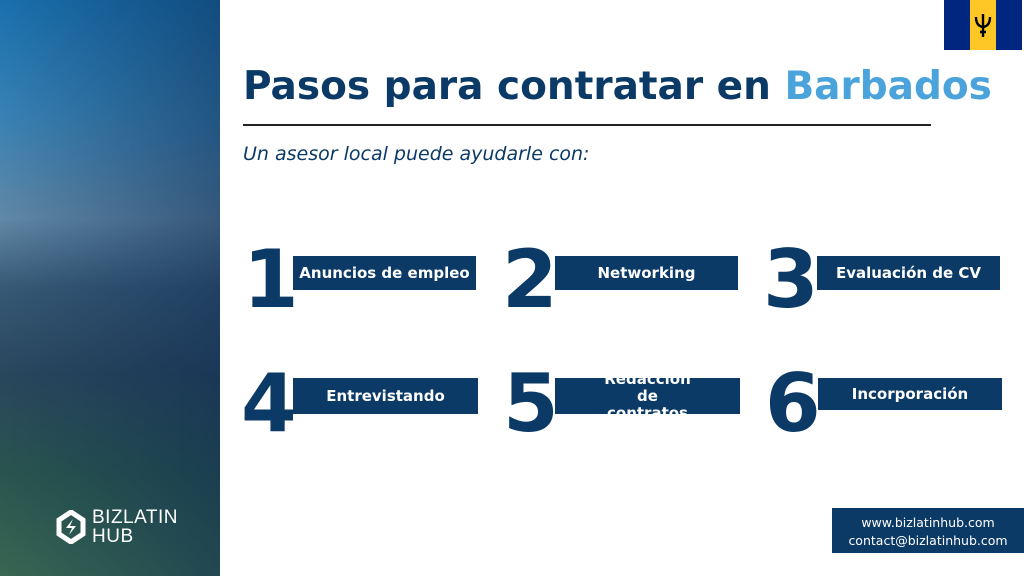 This screenshot has height=576, width=1024. What do you see at coordinates (928, 540) in the screenshot?
I see `email-link: contact@bizlatinhub.com` at bounding box center [928, 540].